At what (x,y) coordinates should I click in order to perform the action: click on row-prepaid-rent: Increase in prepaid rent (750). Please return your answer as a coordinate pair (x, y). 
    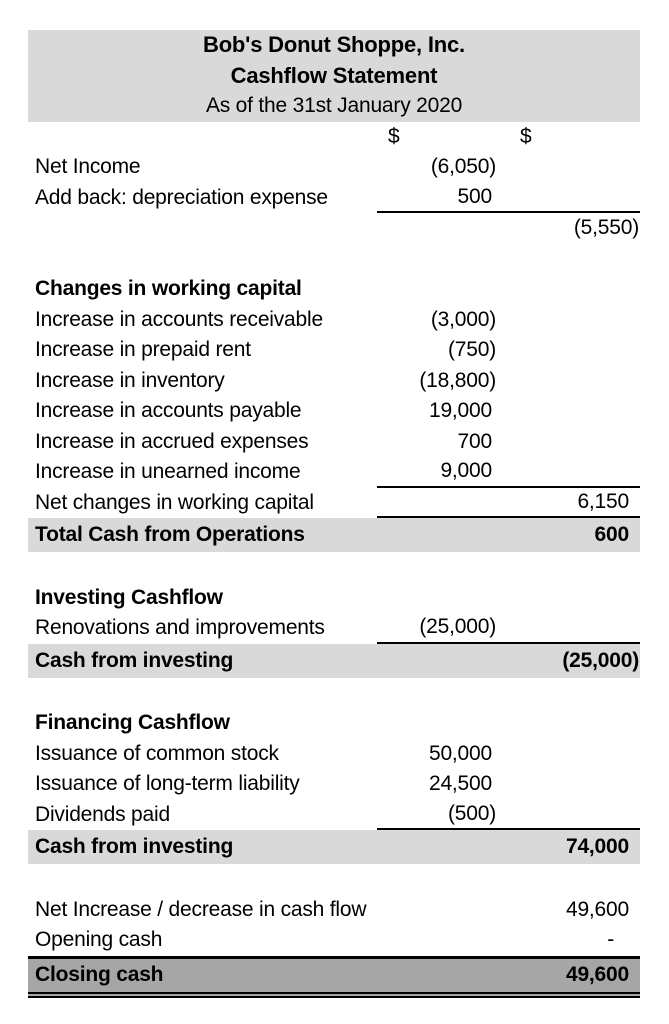
    Looking at the image, I should click on (334, 350).